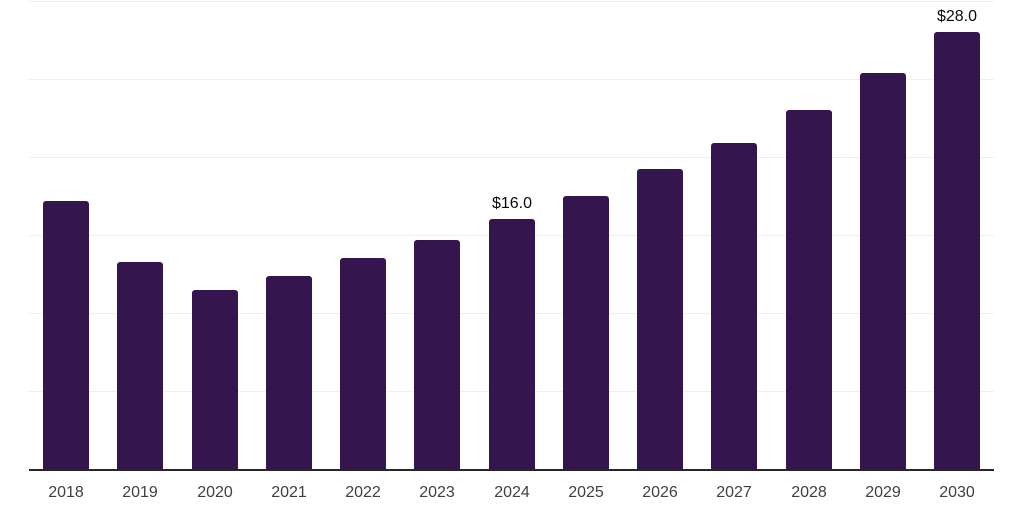  What do you see at coordinates (512, 203) in the screenshot?
I see `data-label-2024: $16.0` at bounding box center [512, 203].